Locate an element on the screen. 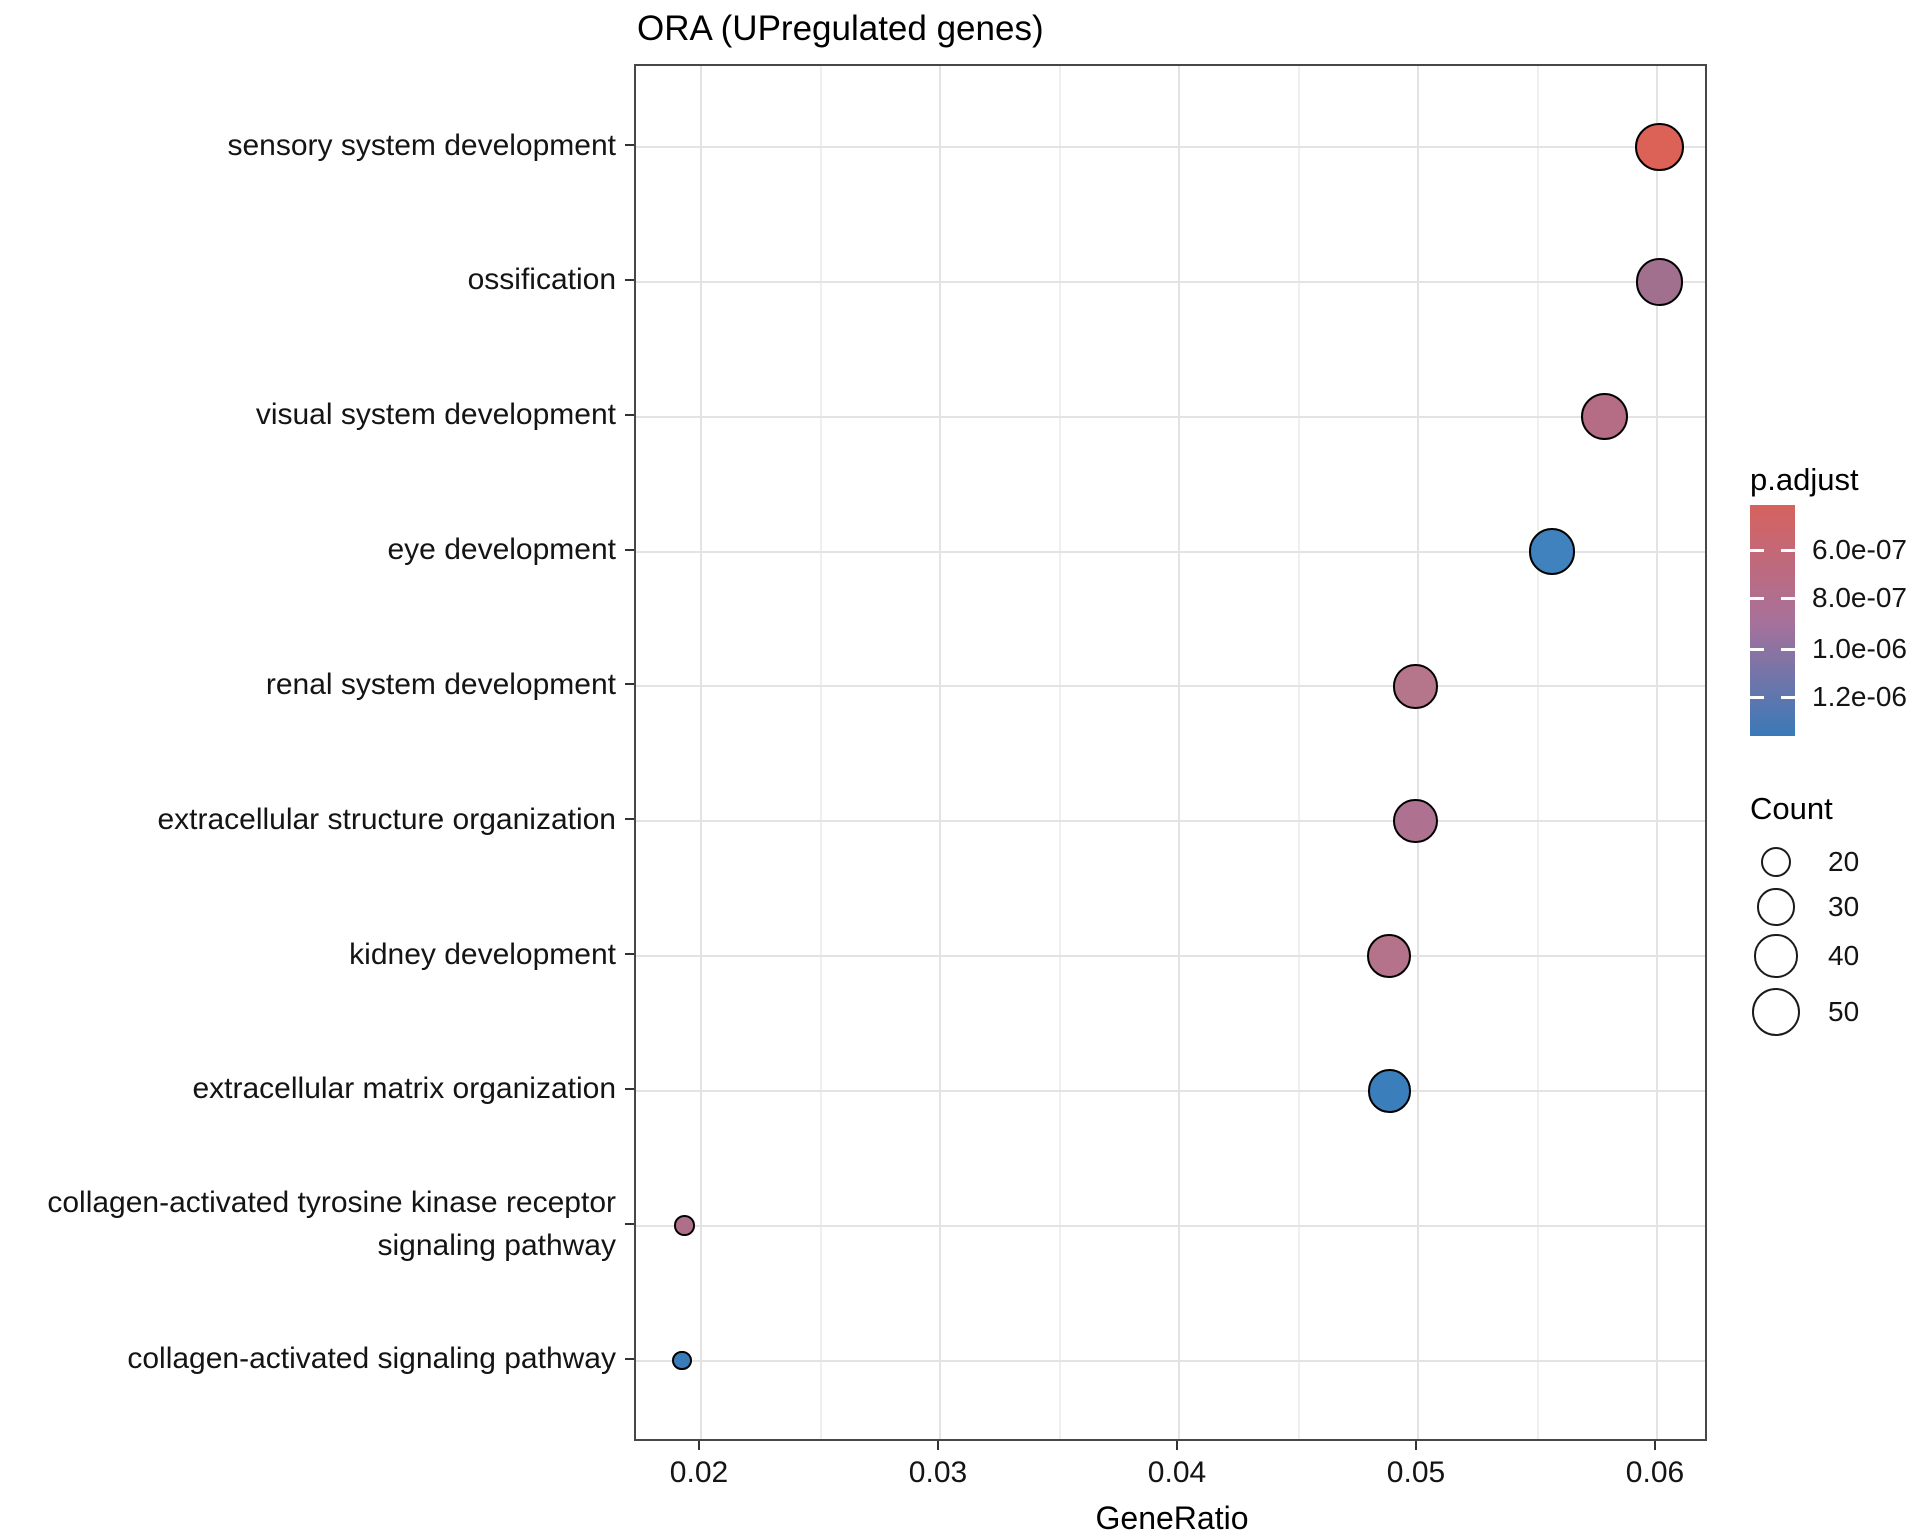 This screenshot has width=1920, height=1536. y-axis-label: extracellular matrix organization is located at coordinates (404, 1089).